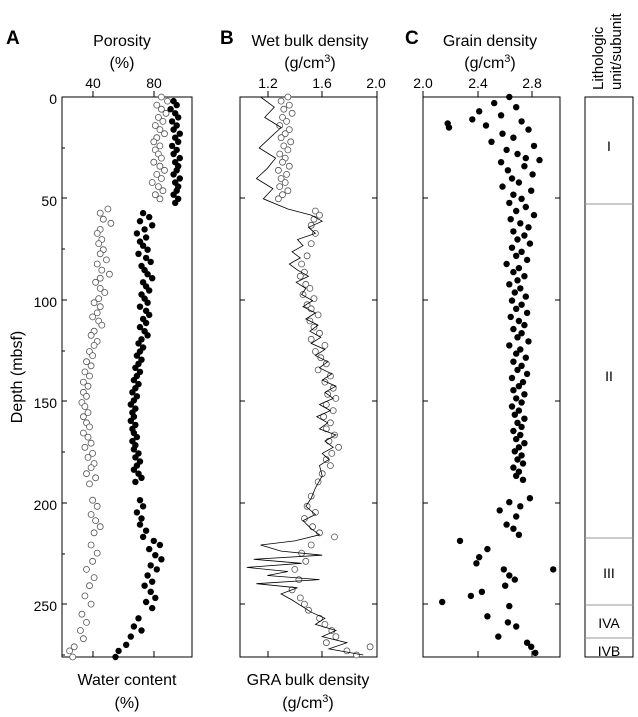 This screenshot has height=717, width=638. Describe the element at coordinates (46, 505) in the screenshot. I see `depth-tick-label: 200` at that location.